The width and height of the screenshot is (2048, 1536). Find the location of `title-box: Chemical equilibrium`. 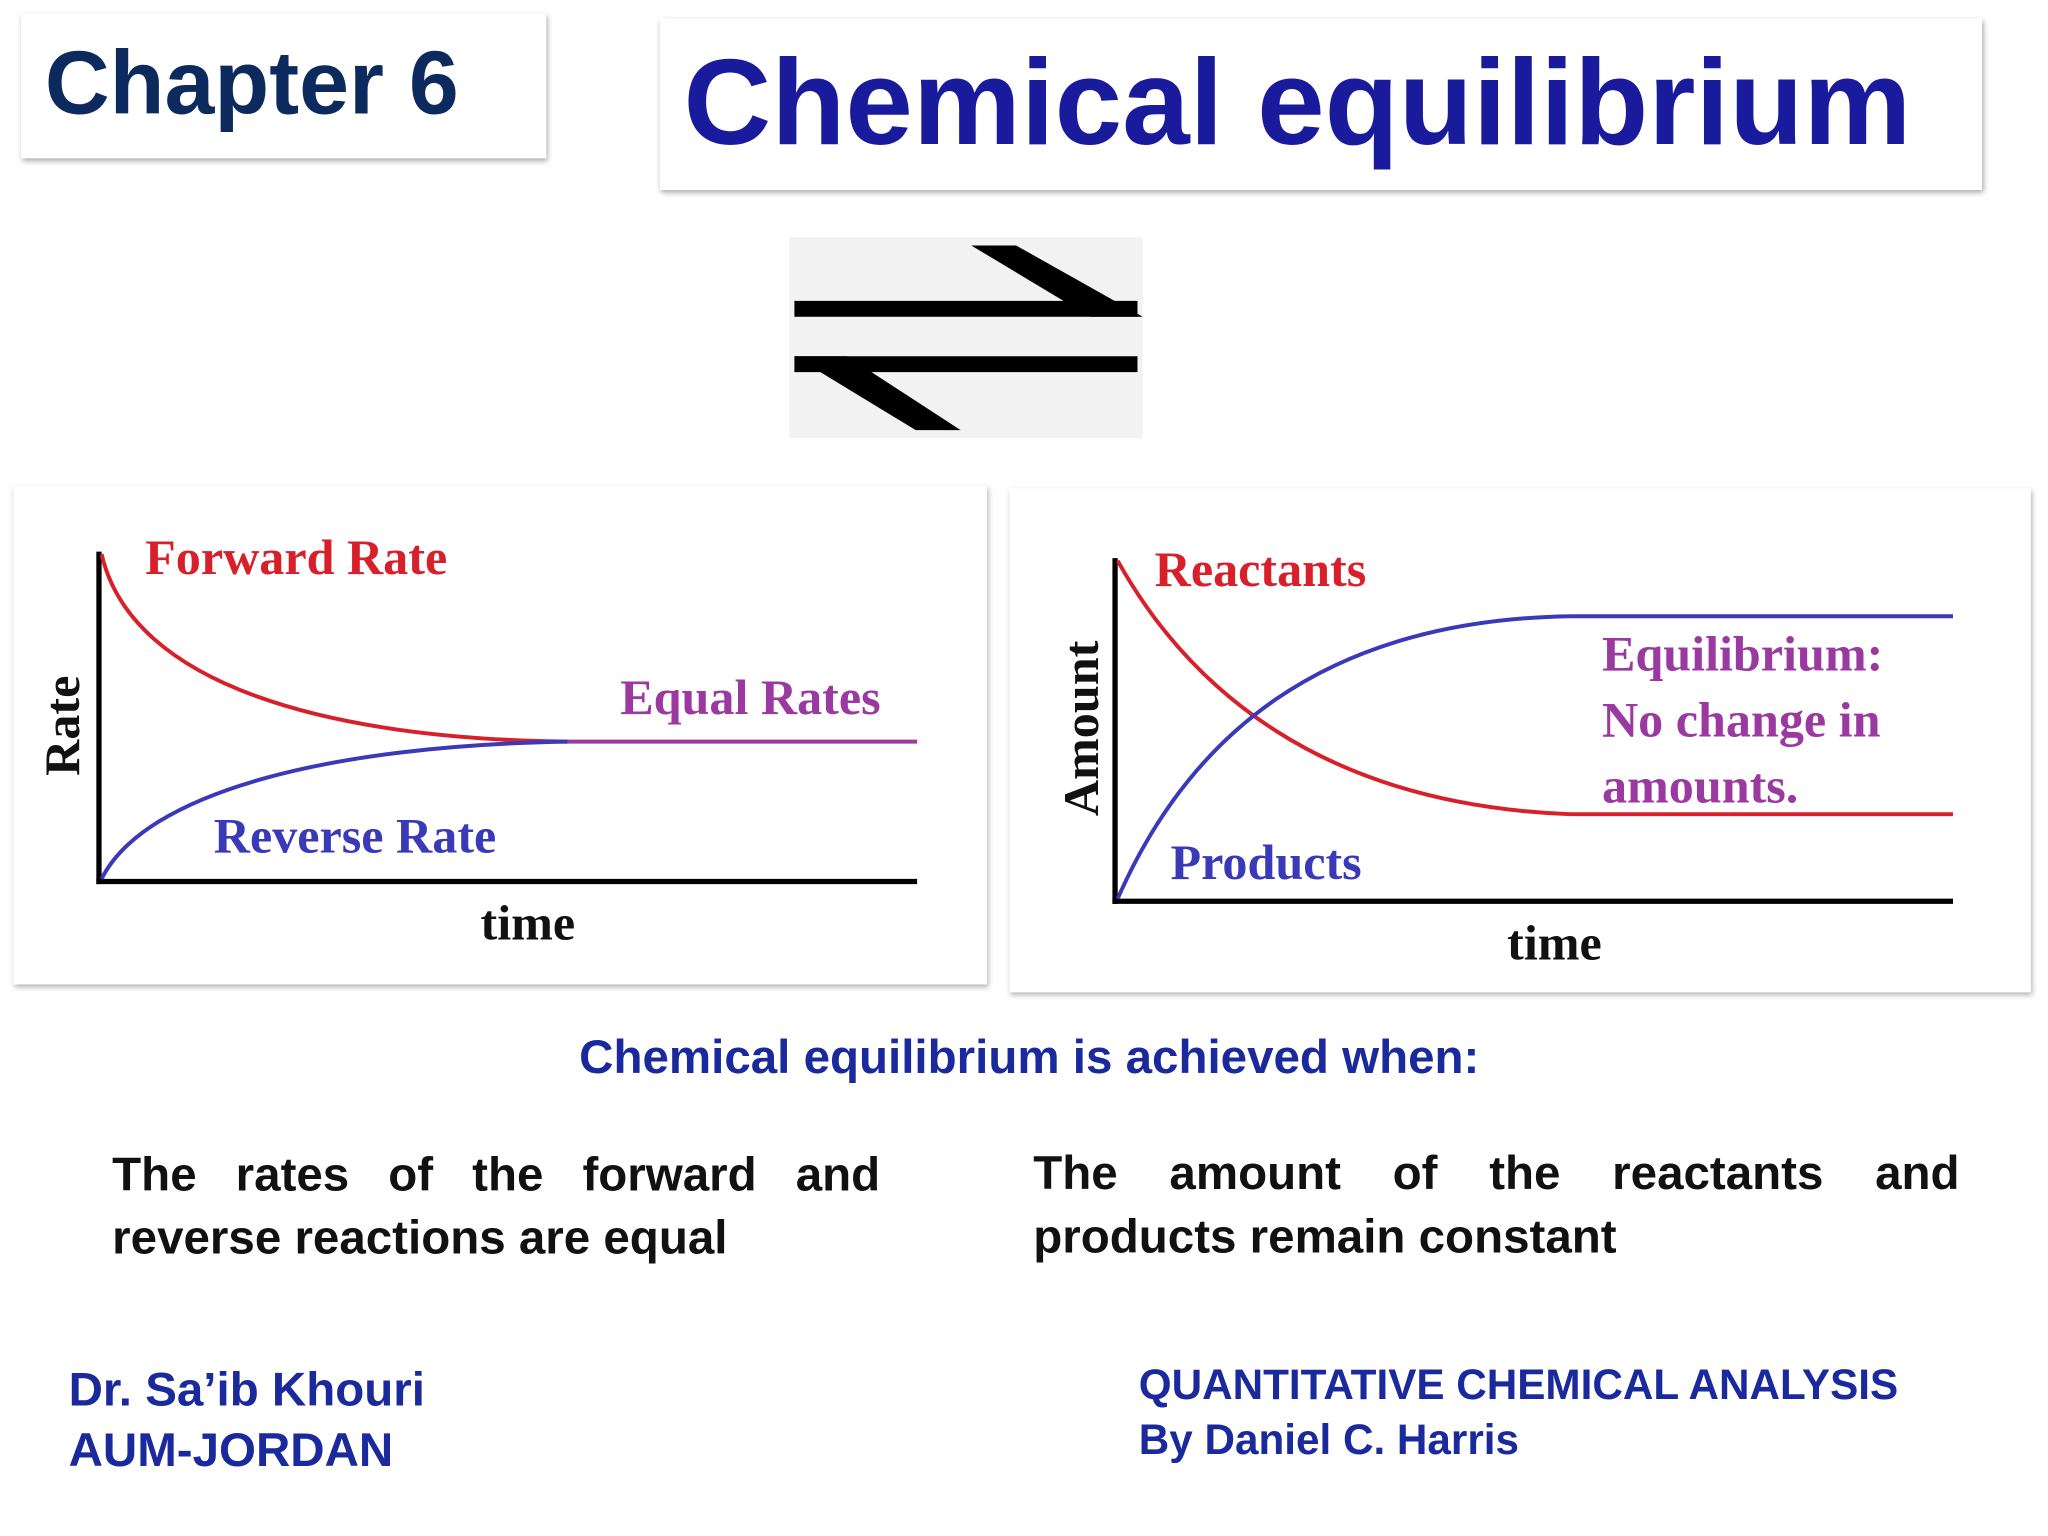

title-box: Chemical equilibrium is located at coordinates (1321, 104).